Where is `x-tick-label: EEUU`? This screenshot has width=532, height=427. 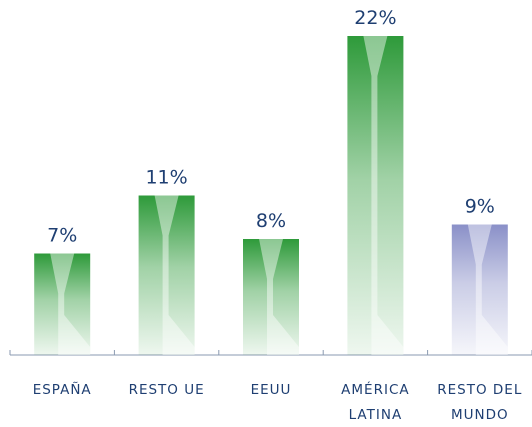
x-tick-label: EEUU is located at coordinates (271, 390).